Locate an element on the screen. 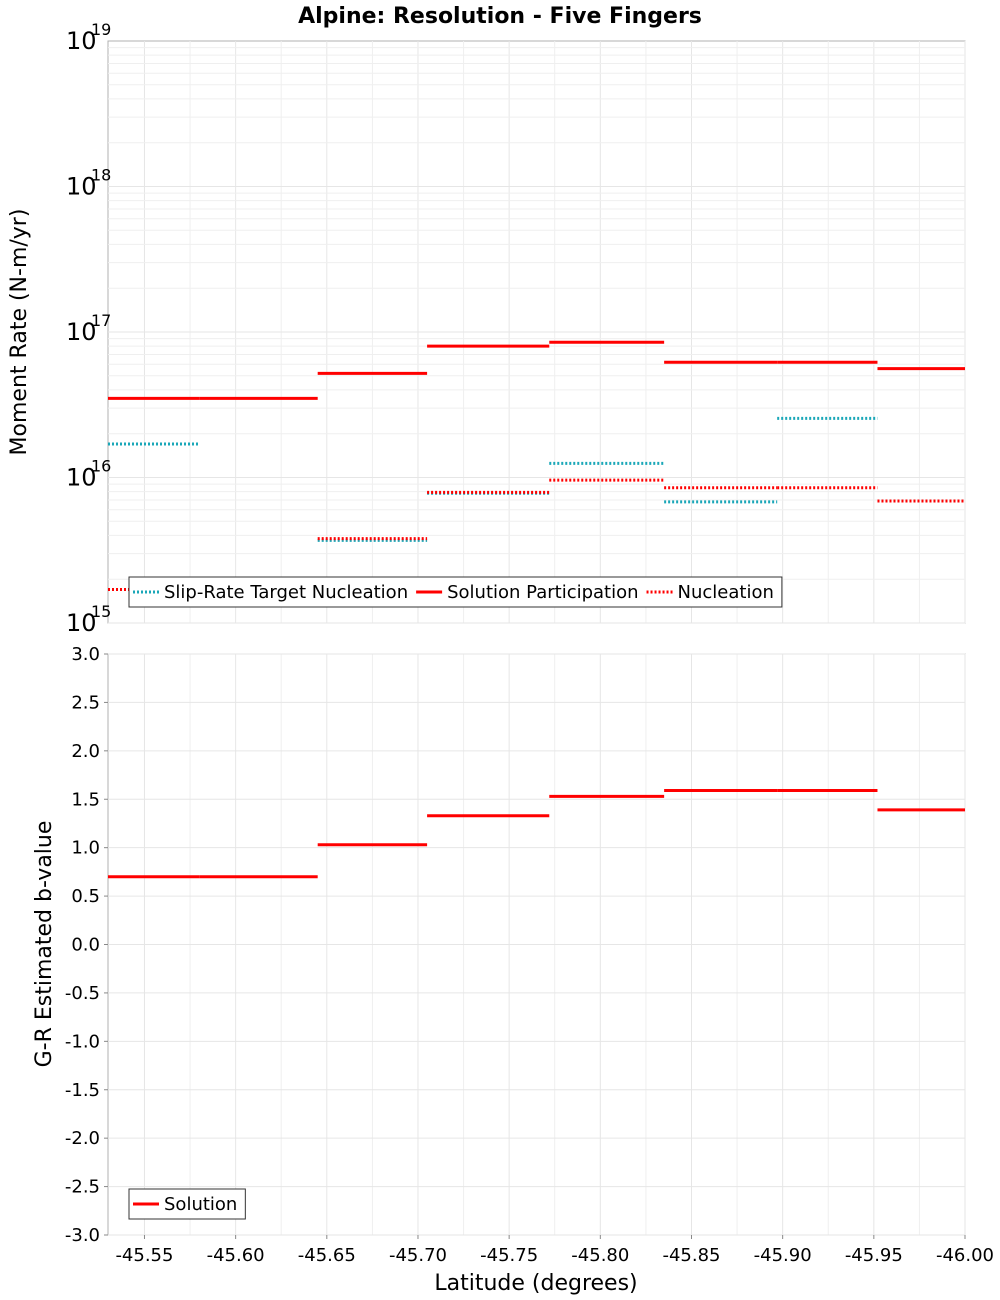  x-tick-label: -45.75 is located at coordinates (509, 1255).